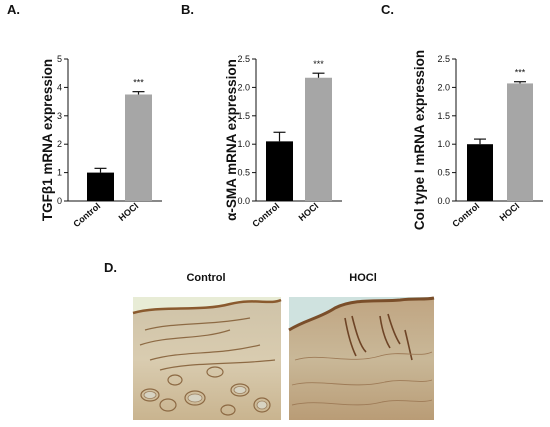  Describe the element at coordinates (110, 267) in the screenshot. I see `panel-letter-d: D.` at that location.